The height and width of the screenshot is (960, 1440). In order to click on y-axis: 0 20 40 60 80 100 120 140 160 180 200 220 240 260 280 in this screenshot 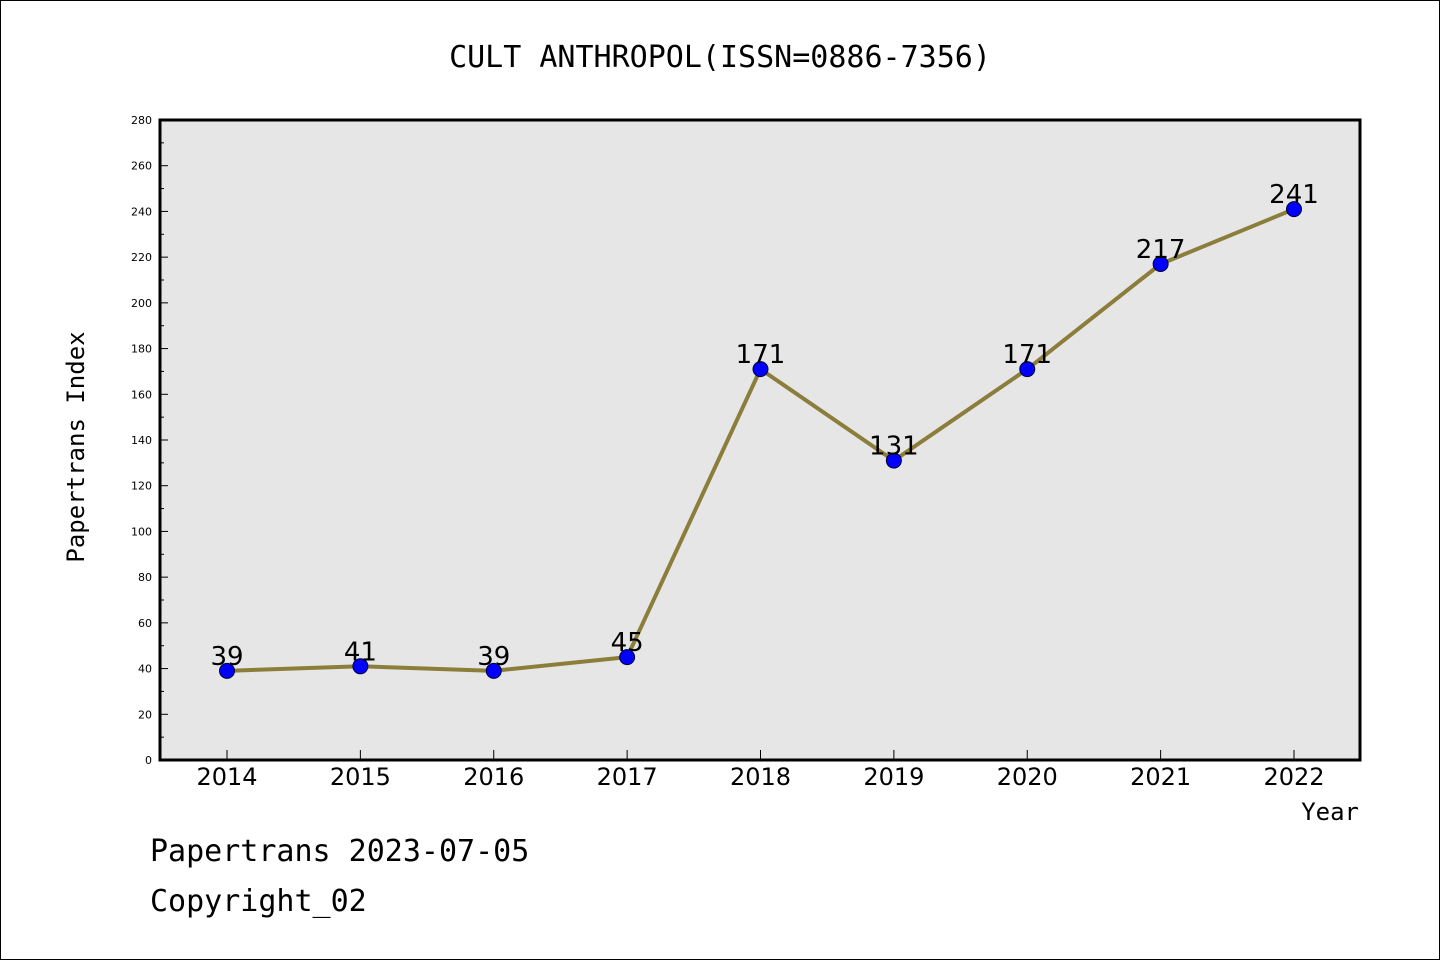, I will do `click(149, 440)`.